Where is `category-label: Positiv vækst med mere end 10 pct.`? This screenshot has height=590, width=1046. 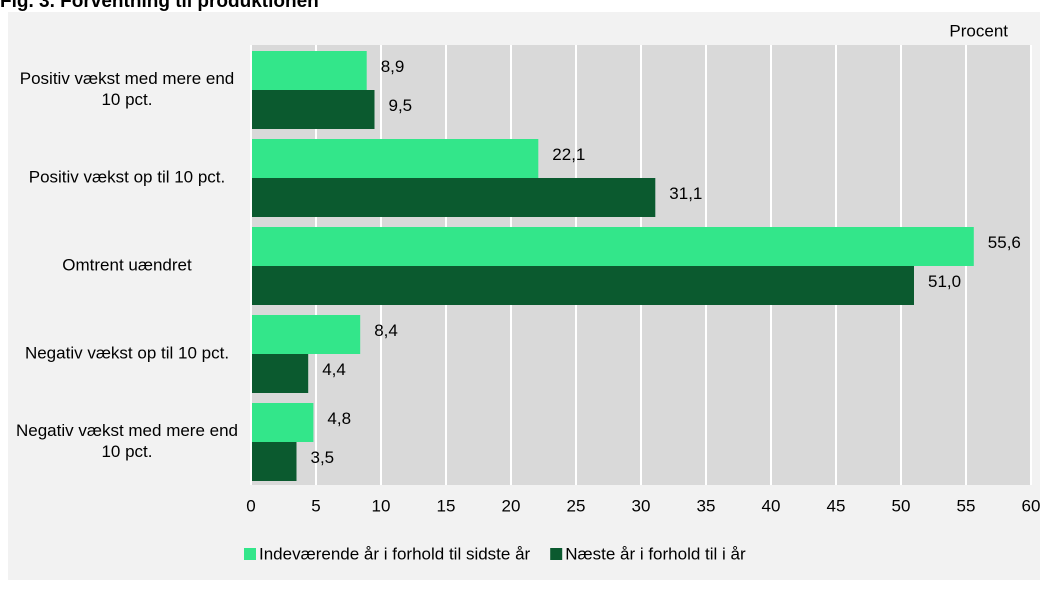
category-label: Positiv vækst med mere end 10 pct. is located at coordinates (127, 89).